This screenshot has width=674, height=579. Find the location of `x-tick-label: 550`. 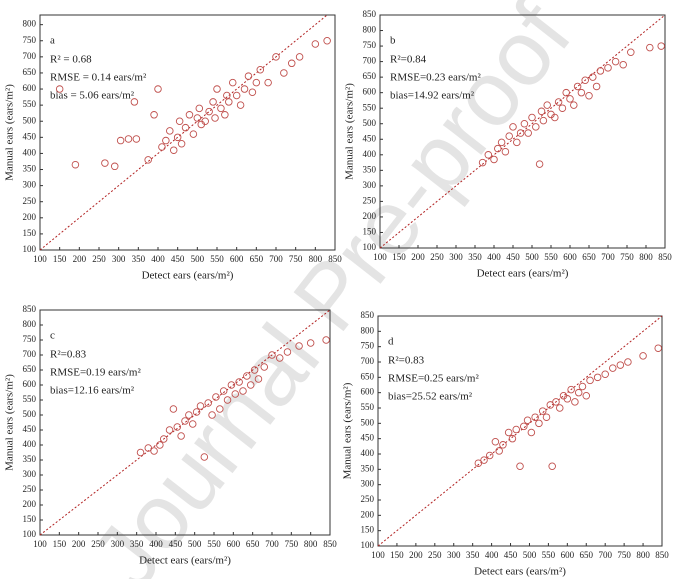

x-tick-label: 550 is located at coordinates (217, 259).